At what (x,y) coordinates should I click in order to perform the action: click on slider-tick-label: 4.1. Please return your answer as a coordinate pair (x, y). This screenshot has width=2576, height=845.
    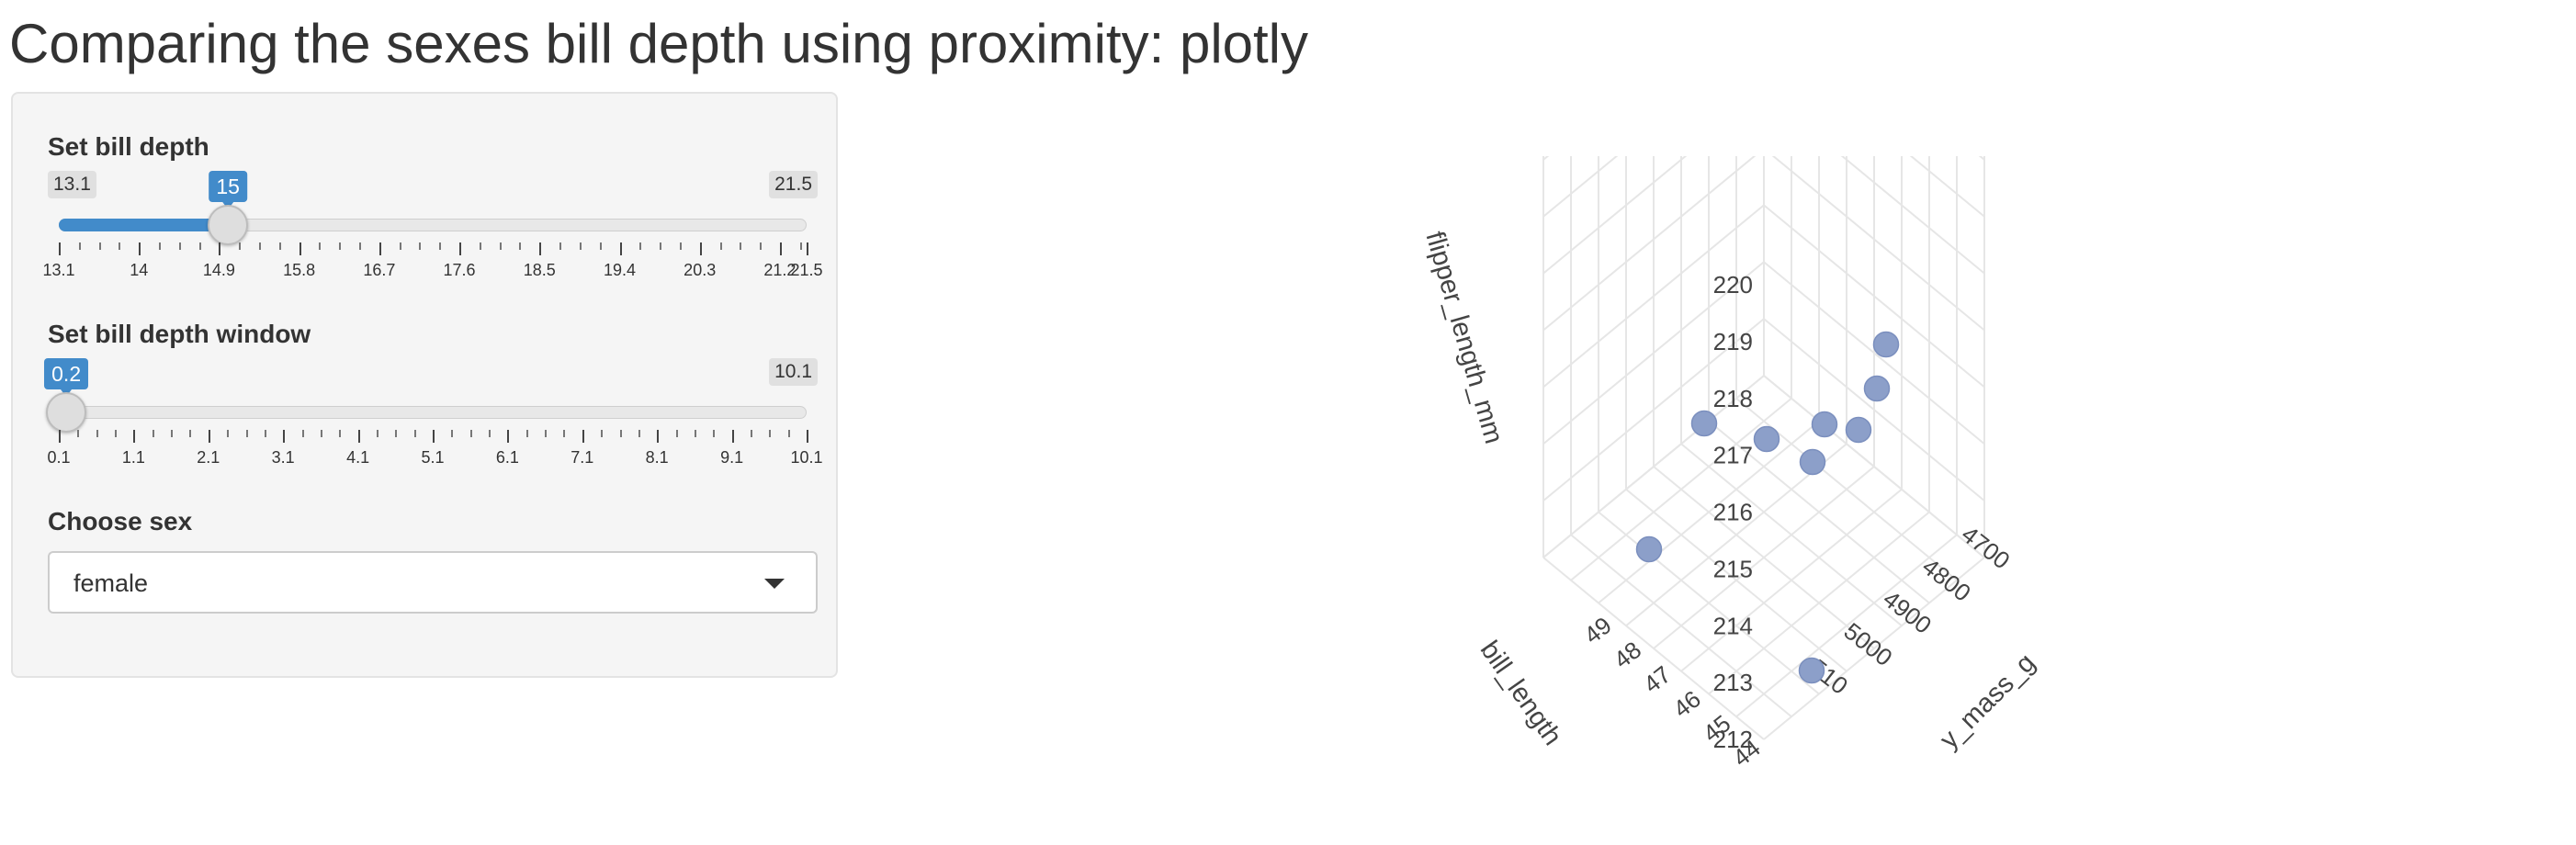
    Looking at the image, I should click on (358, 457).